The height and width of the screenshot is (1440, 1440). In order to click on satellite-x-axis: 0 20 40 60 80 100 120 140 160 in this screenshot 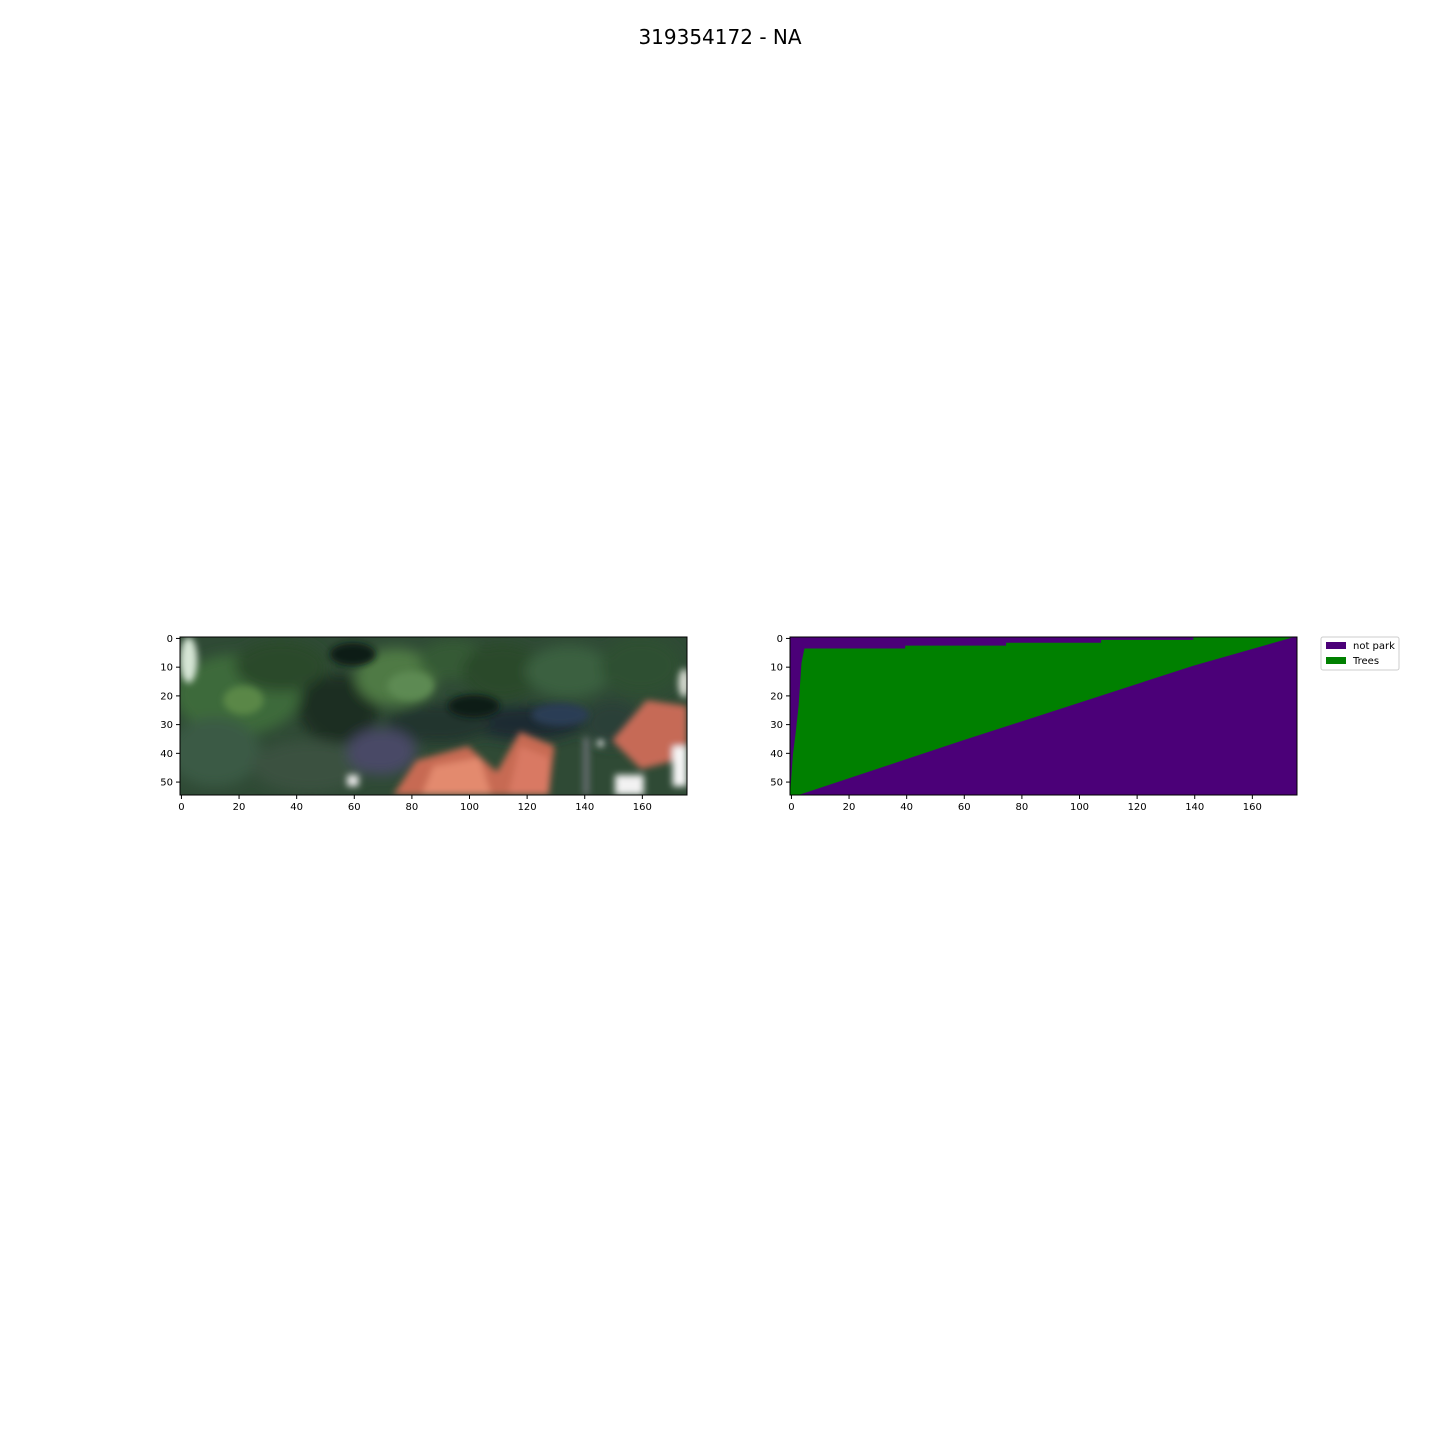, I will do `click(415, 804)`.